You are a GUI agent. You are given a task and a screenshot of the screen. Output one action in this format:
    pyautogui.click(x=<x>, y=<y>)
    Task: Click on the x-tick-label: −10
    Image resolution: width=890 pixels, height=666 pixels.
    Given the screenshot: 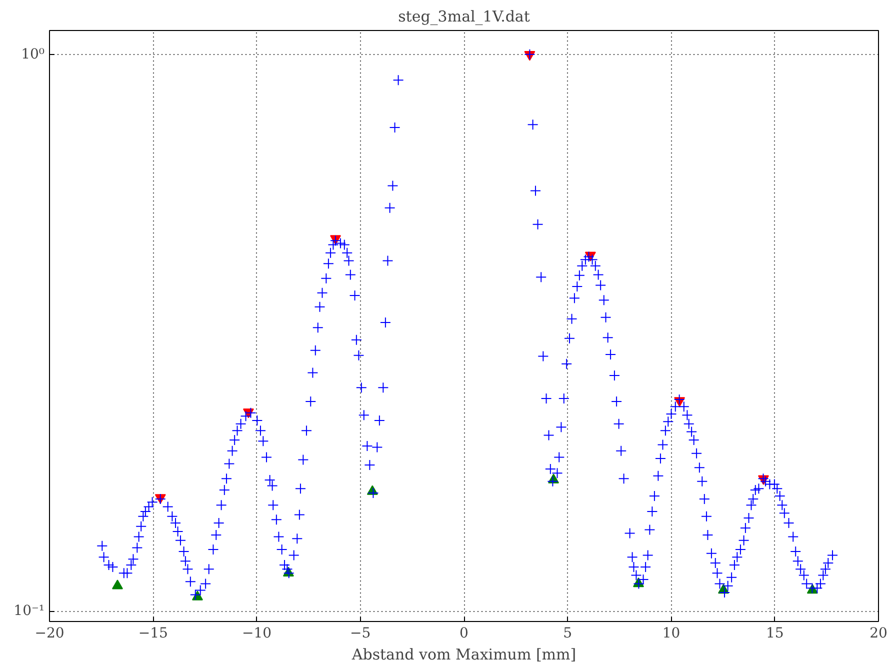 What is the action you would take?
    pyautogui.click(x=257, y=634)
    